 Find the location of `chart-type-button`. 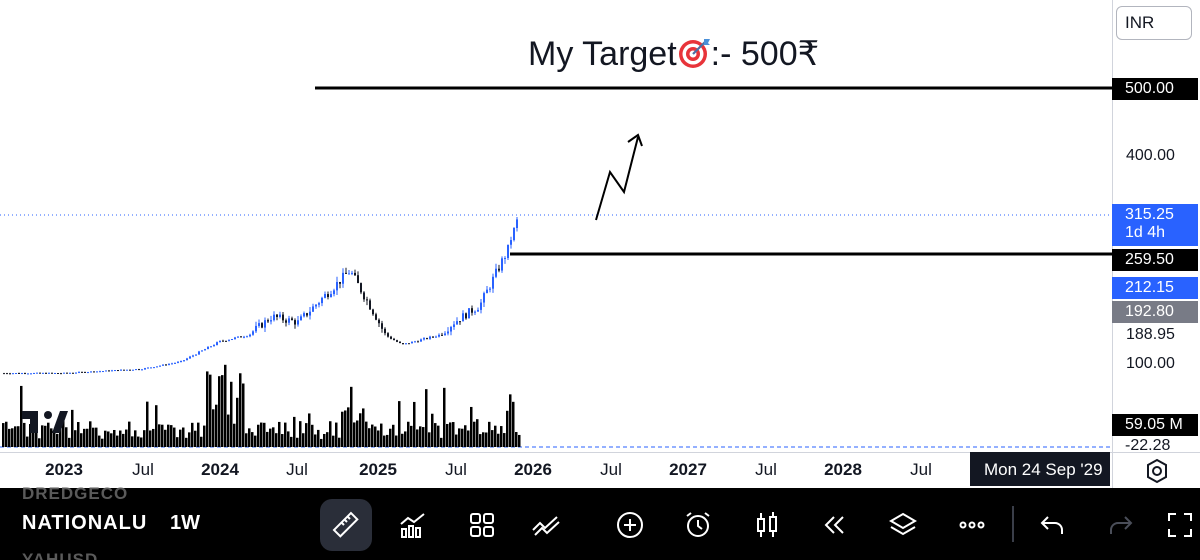

chart-type-button is located at coordinates (767, 525).